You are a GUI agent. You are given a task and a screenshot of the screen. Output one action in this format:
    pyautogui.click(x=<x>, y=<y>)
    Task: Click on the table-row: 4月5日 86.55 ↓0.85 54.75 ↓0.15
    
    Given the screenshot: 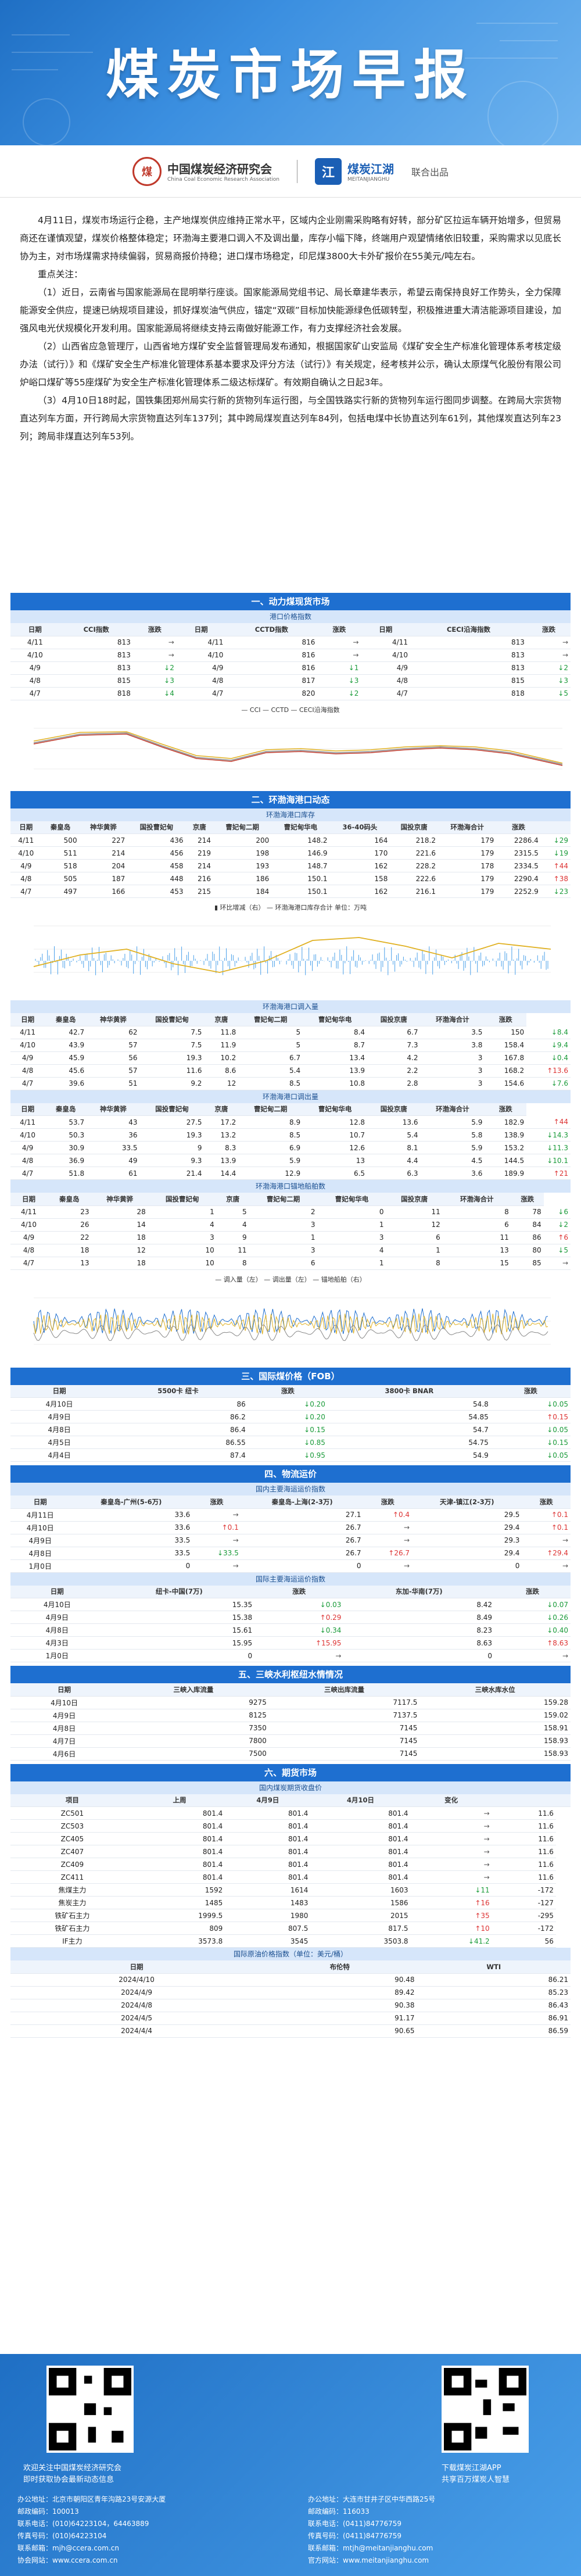 What is the action you would take?
    pyautogui.click(x=290, y=1442)
    